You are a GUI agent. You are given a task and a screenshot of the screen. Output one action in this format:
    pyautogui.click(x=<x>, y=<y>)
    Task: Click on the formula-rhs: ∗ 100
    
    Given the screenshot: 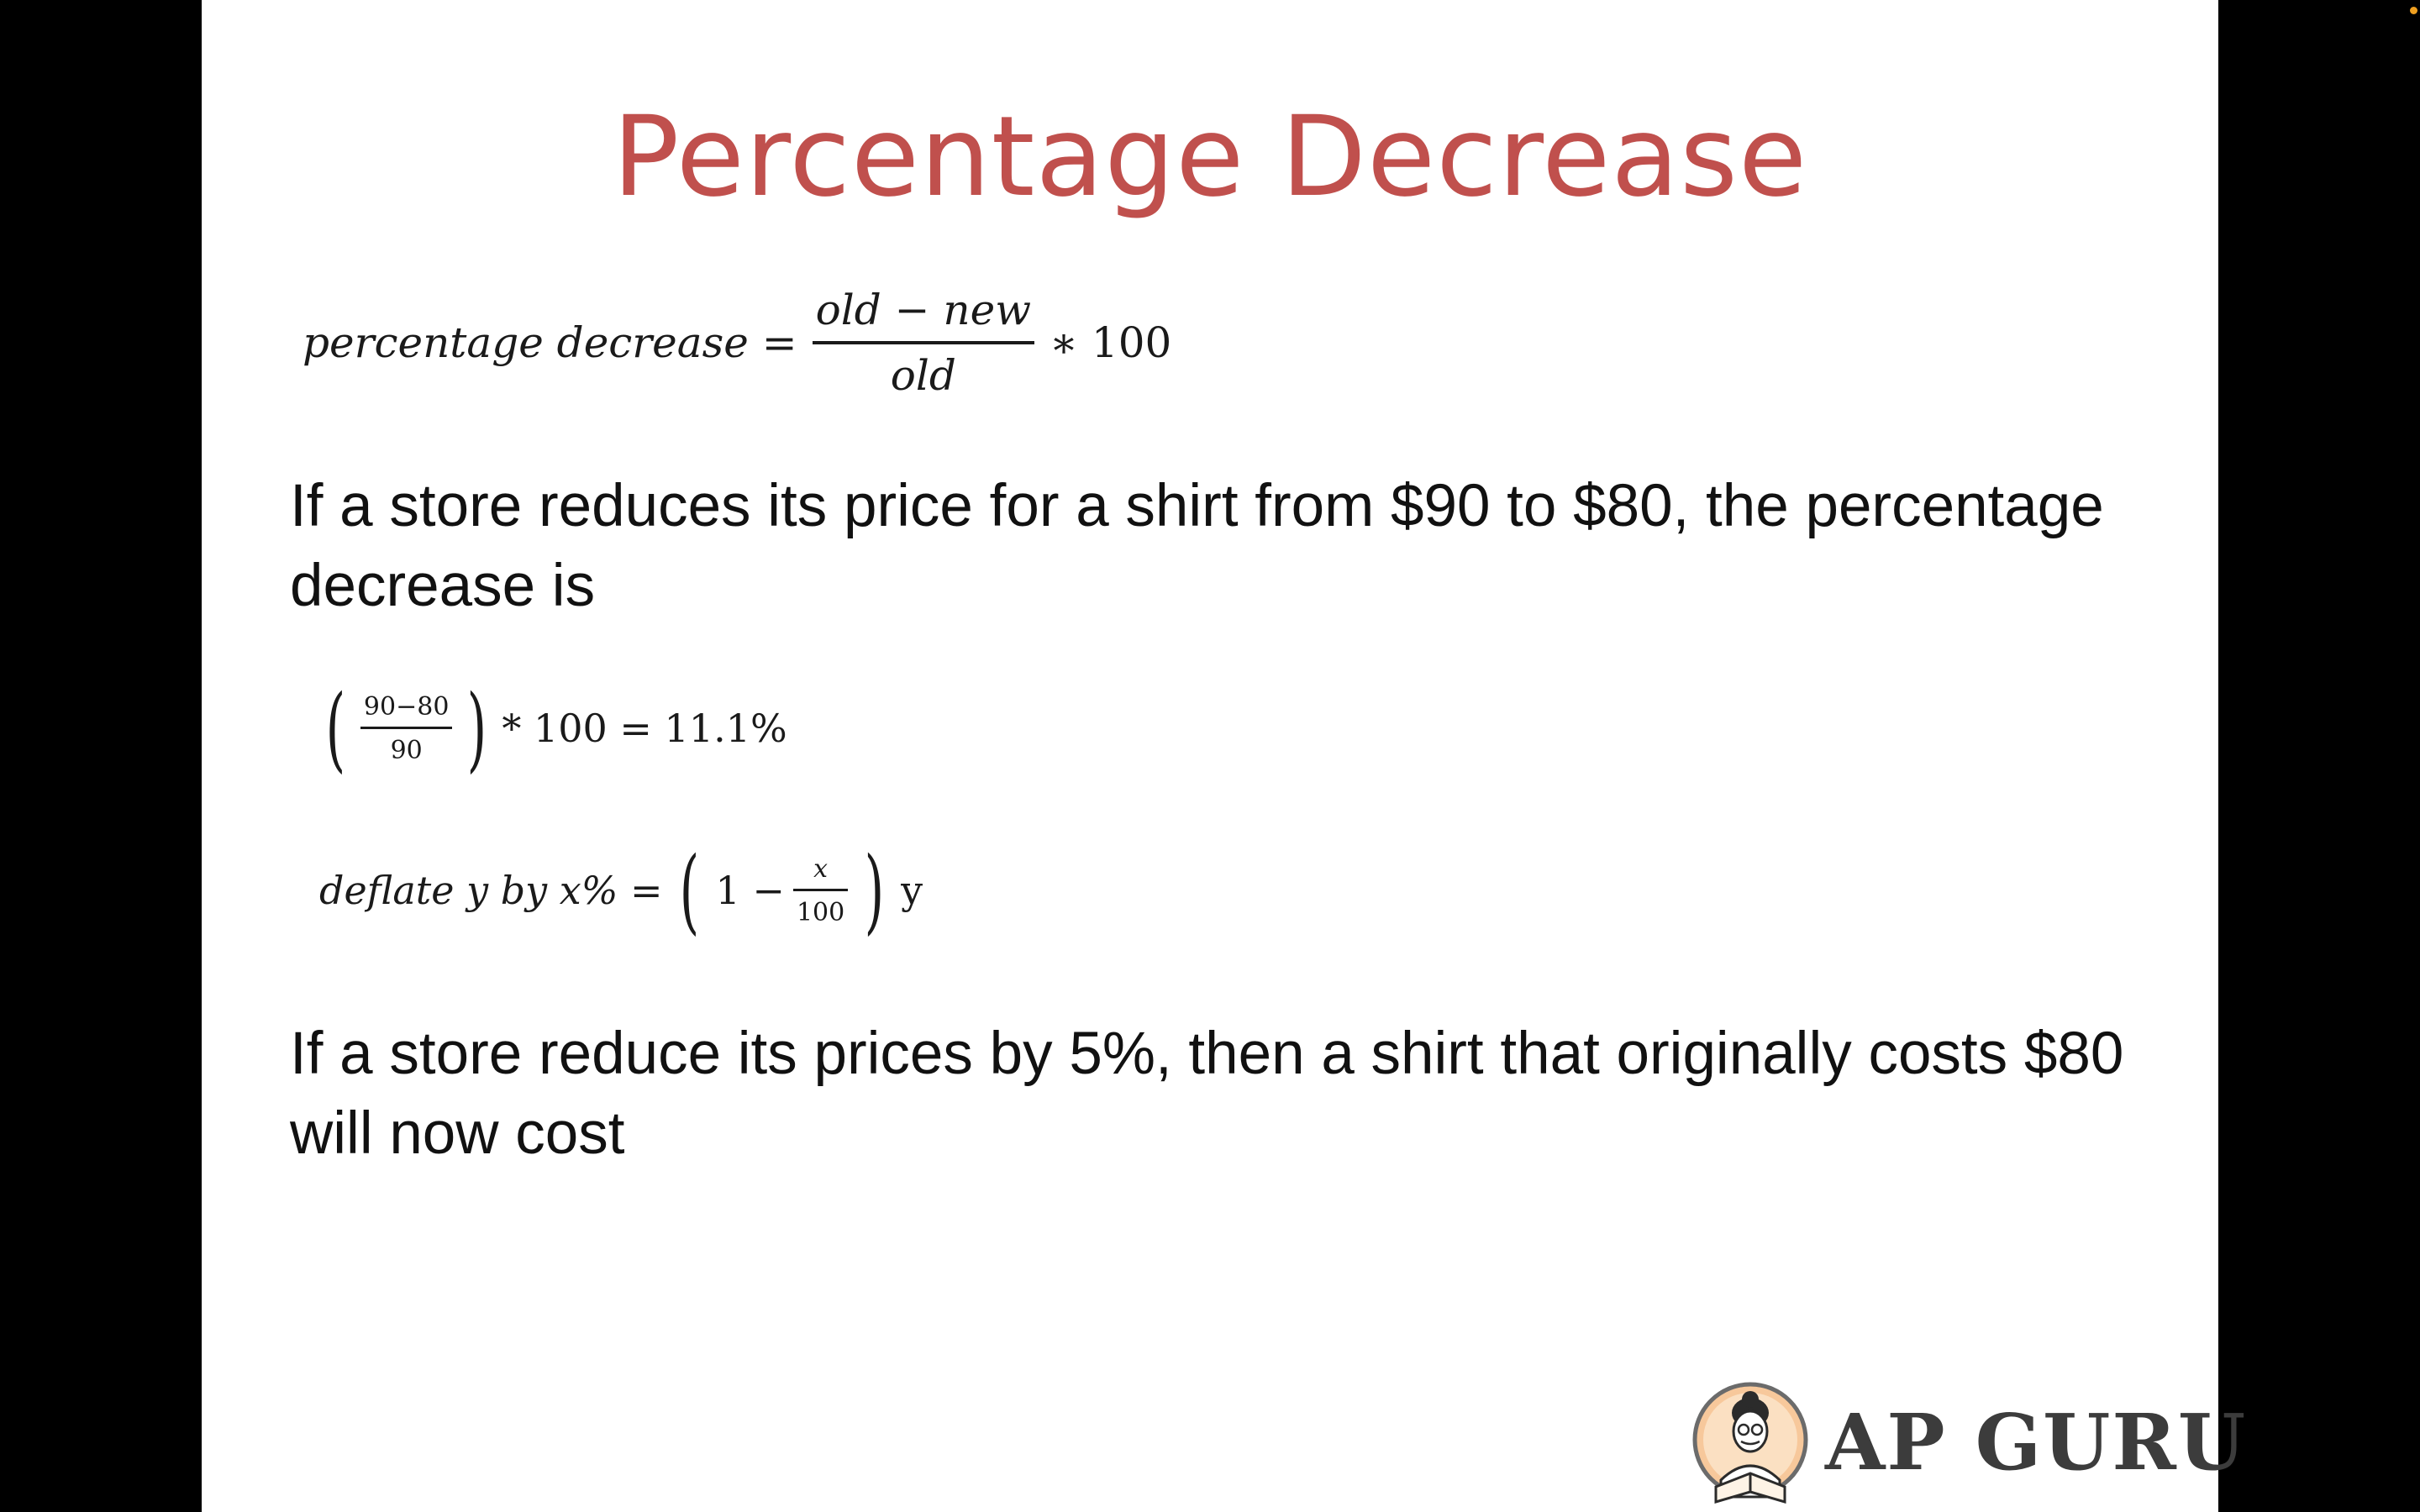 What is the action you would take?
    pyautogui.click(x=1111, y=342)
    